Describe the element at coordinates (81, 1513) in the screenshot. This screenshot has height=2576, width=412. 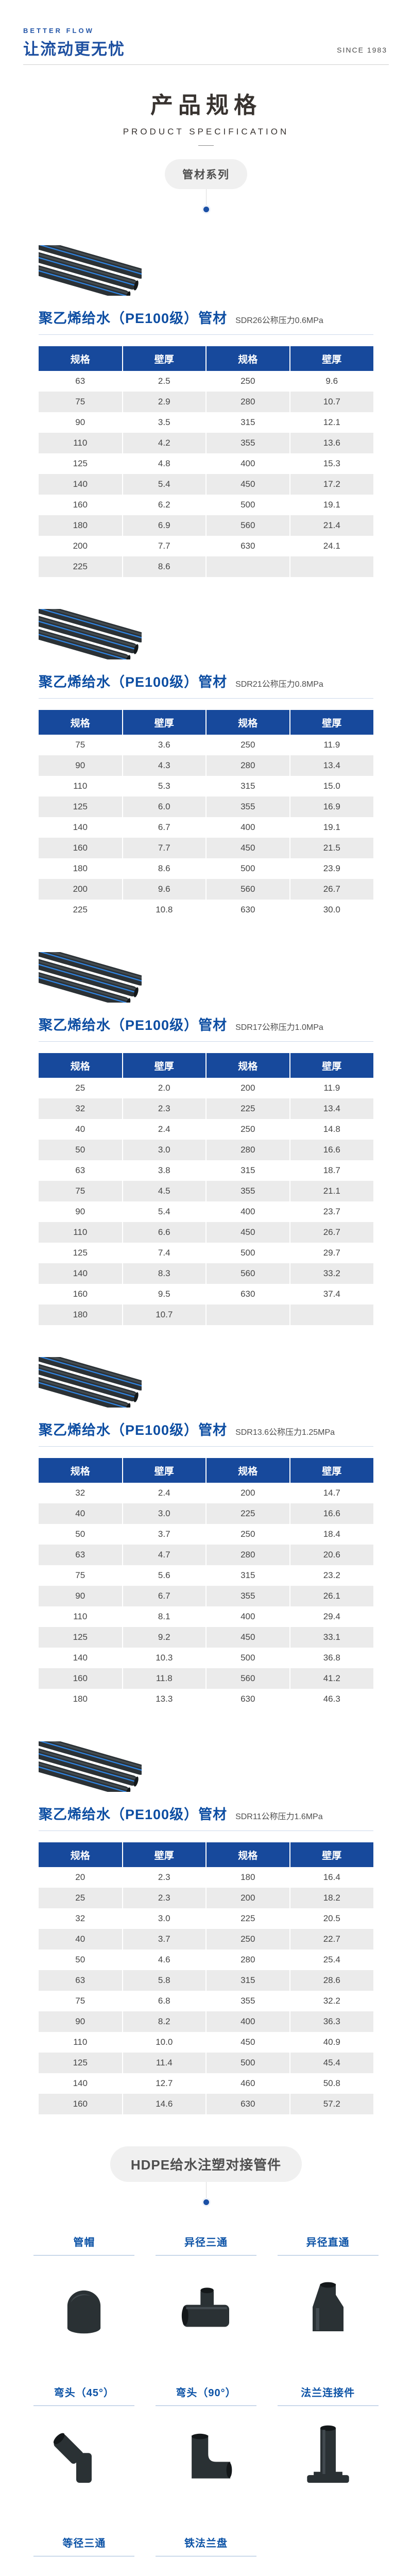
I see `table-cell: 40` at that location.